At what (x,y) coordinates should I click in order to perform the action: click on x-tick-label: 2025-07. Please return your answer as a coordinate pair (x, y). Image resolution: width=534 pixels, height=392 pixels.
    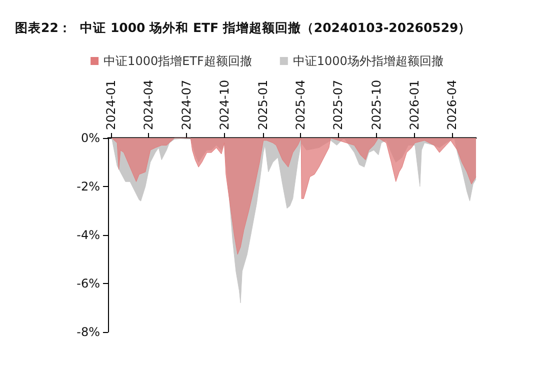
    Looking at the image, I should click on (338, 105).